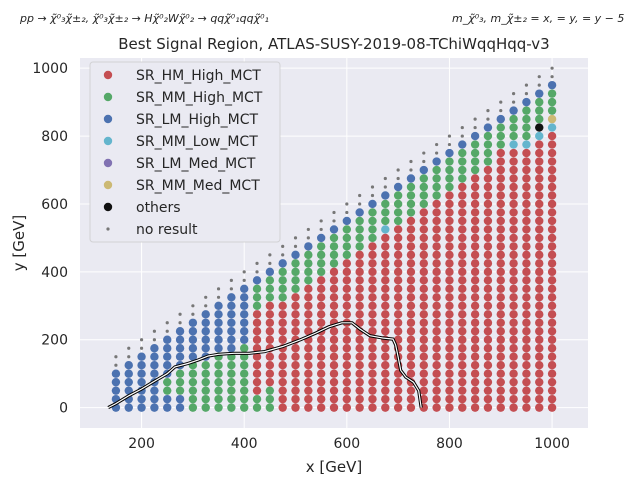  What do you see at coordinates (513, 144) in the screenshot?
I see `sr-mm-low-mct-point` at bounding box center [513, 144].